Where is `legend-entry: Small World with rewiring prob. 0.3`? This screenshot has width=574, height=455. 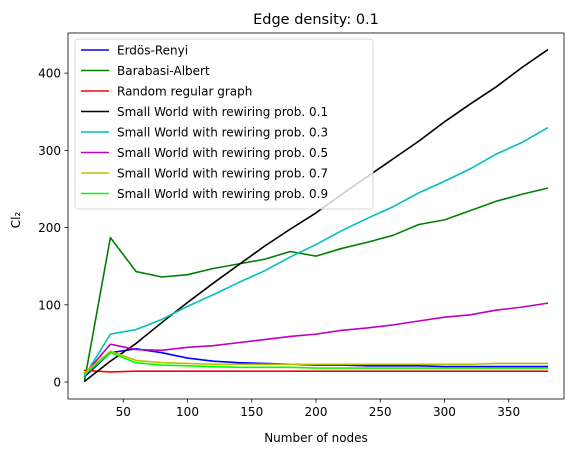
legend-entry: Small World with rewiring prob. 0.3 is located at coordinates (222, 133).